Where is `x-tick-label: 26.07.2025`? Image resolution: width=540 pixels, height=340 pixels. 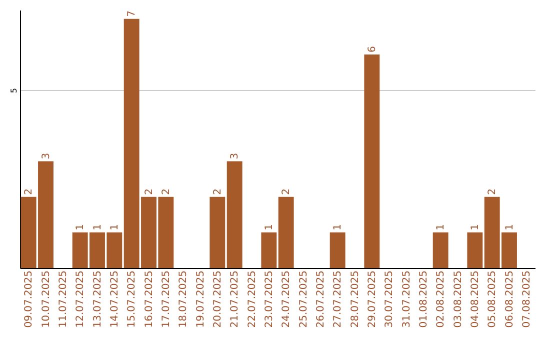 x-tick-label: 26.07.2025 is located at coordinates (320, 299).